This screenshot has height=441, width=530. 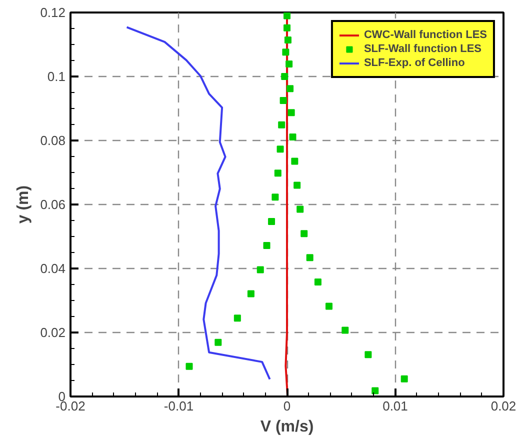 I want to click on y-tick-label: 0.1, so click(x=56, y=76).